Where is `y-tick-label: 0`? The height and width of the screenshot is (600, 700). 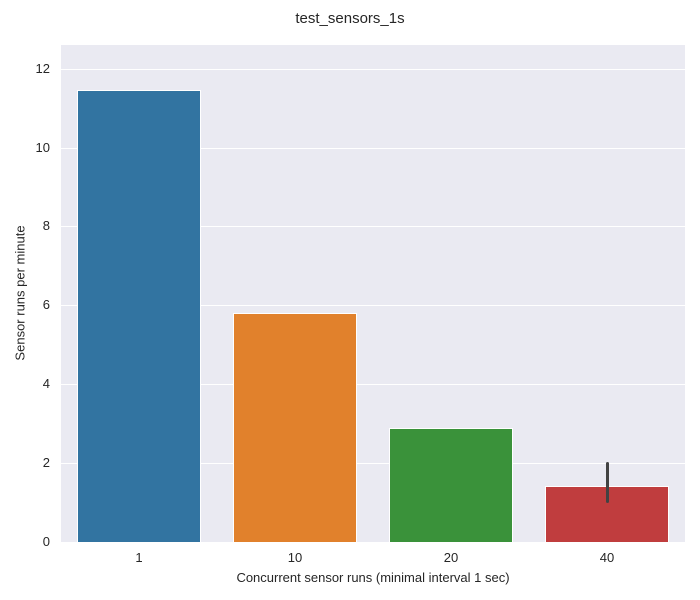
y-tick-label: 0 is located at coordinates (46, 541).